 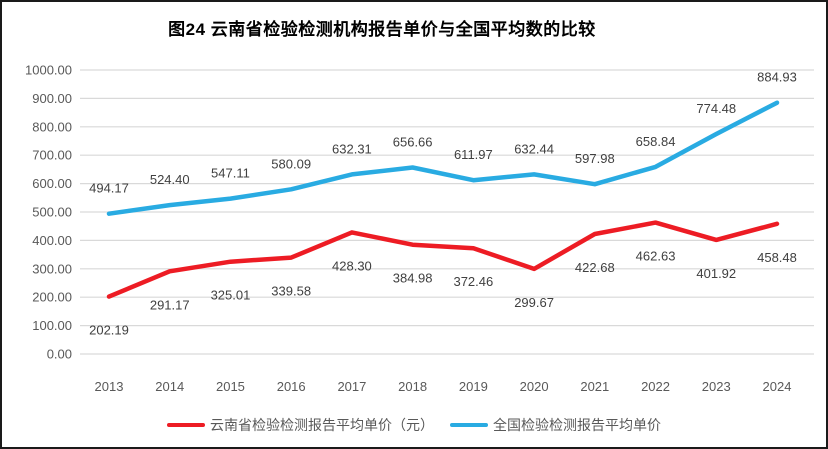 What do you see at coordinates (52, 126) in the screenshot?
I see `y-axis-tick-label: 800.00` at bounding box center [52, 126].